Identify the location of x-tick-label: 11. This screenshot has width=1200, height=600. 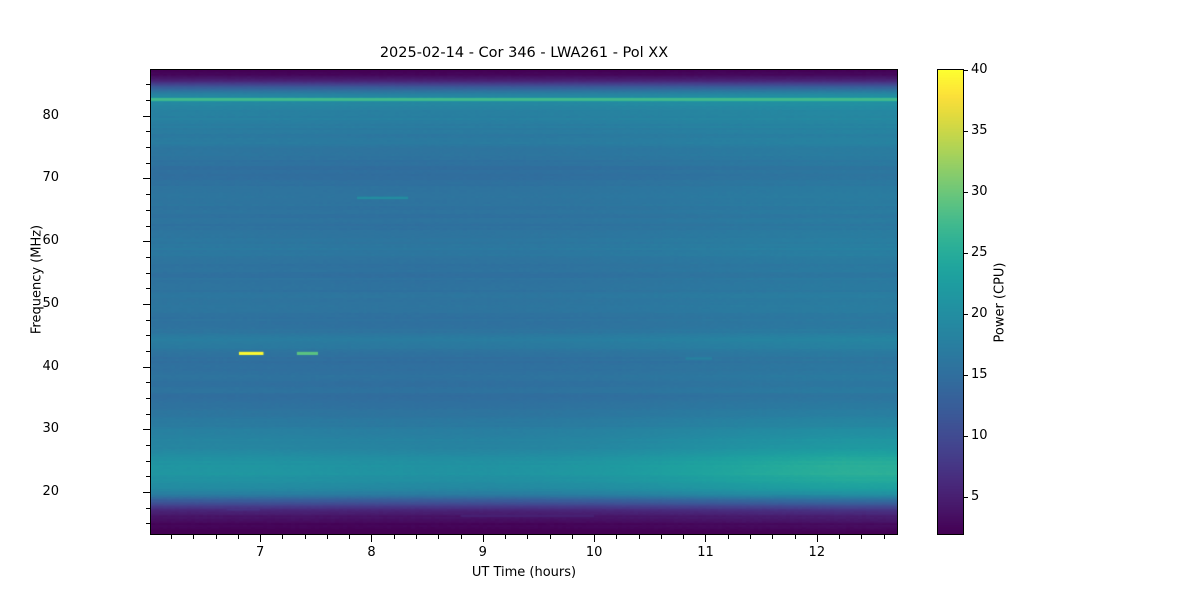
(705, 552).